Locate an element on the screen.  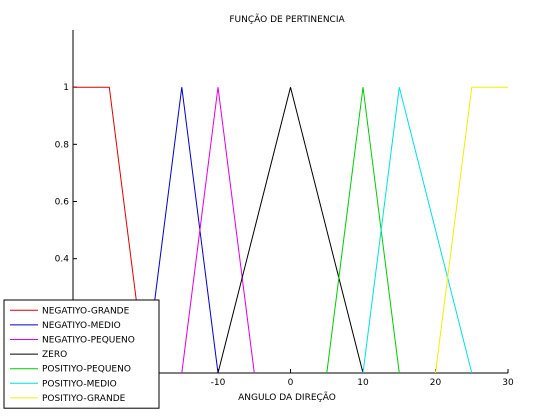
y-tick-label: 1 is located at coordinates (66, 88).